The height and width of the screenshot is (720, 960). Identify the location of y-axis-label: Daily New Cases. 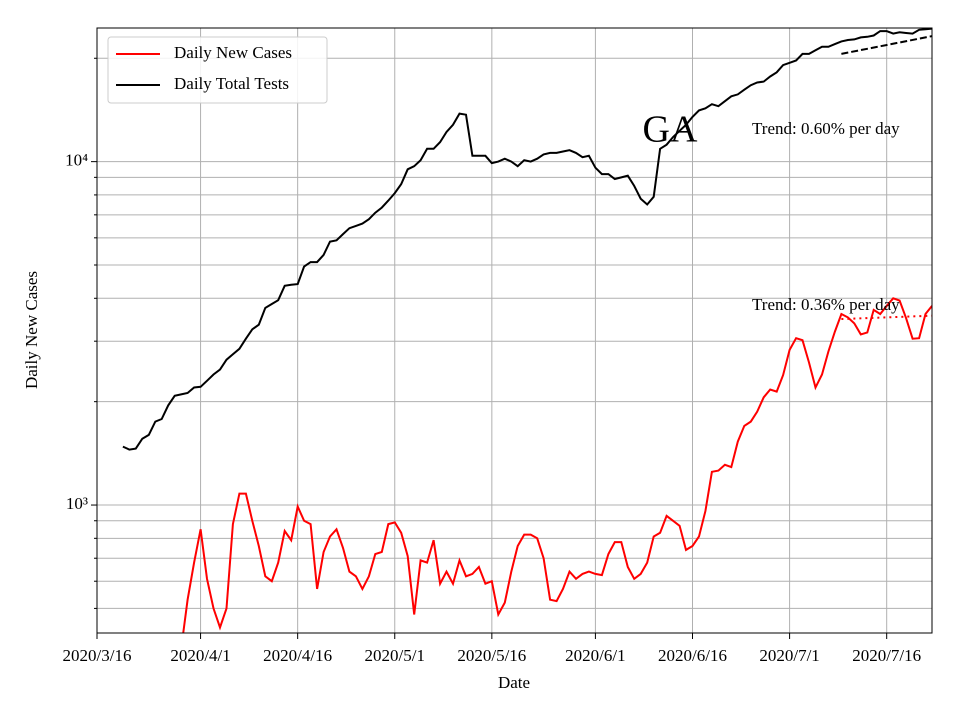
(31, 330).